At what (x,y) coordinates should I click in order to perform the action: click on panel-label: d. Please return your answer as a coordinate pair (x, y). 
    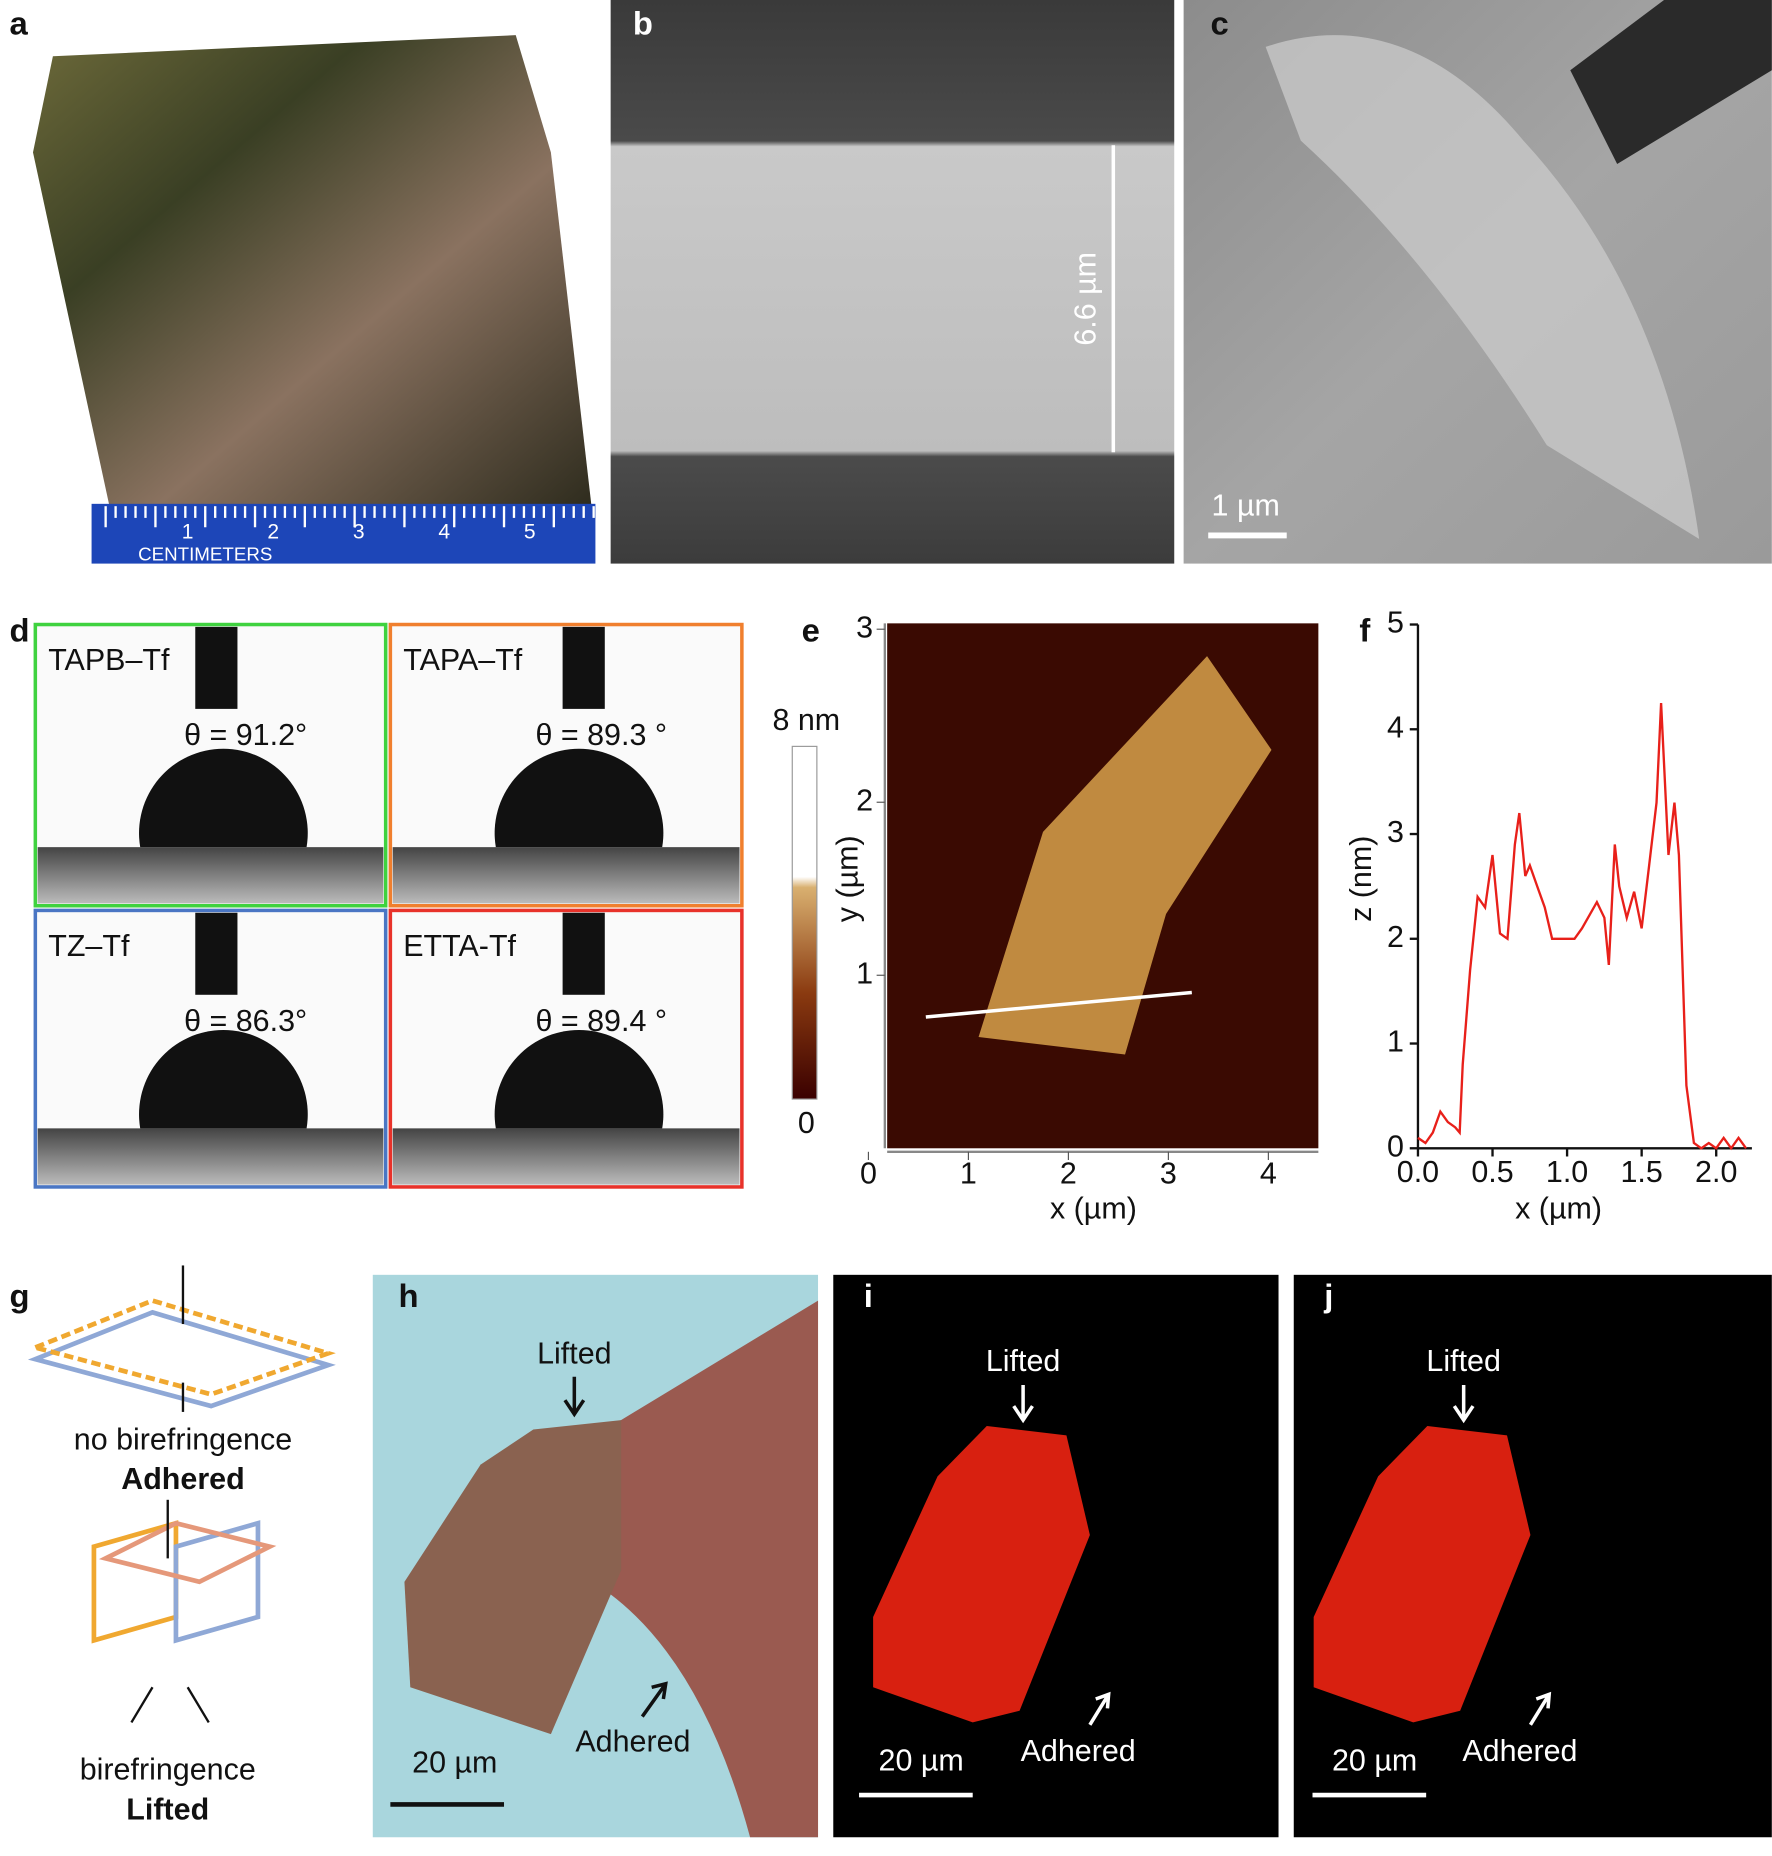
    Looking at the image, I should click on (20, 629).